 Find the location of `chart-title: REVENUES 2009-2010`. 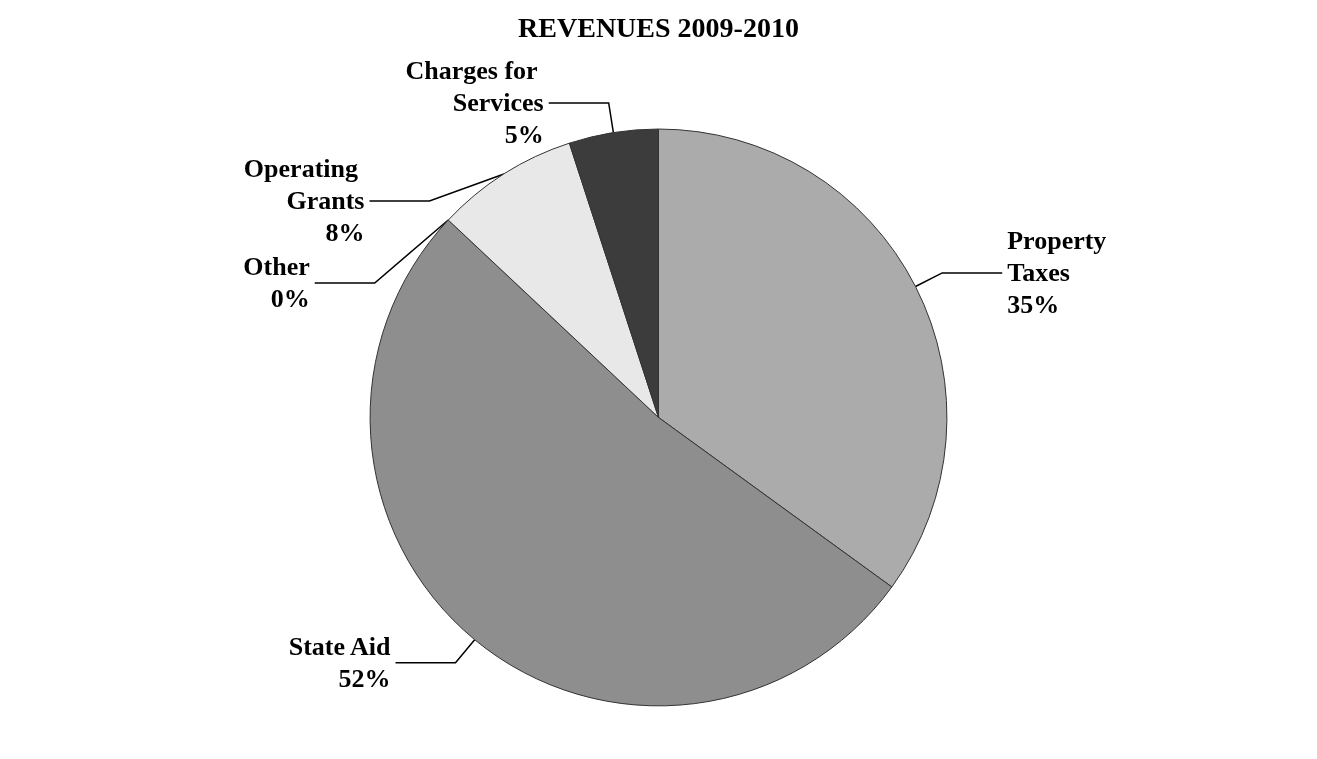

chart-title: REVENUES 2009-2010 is located at coordinates (658, 27).